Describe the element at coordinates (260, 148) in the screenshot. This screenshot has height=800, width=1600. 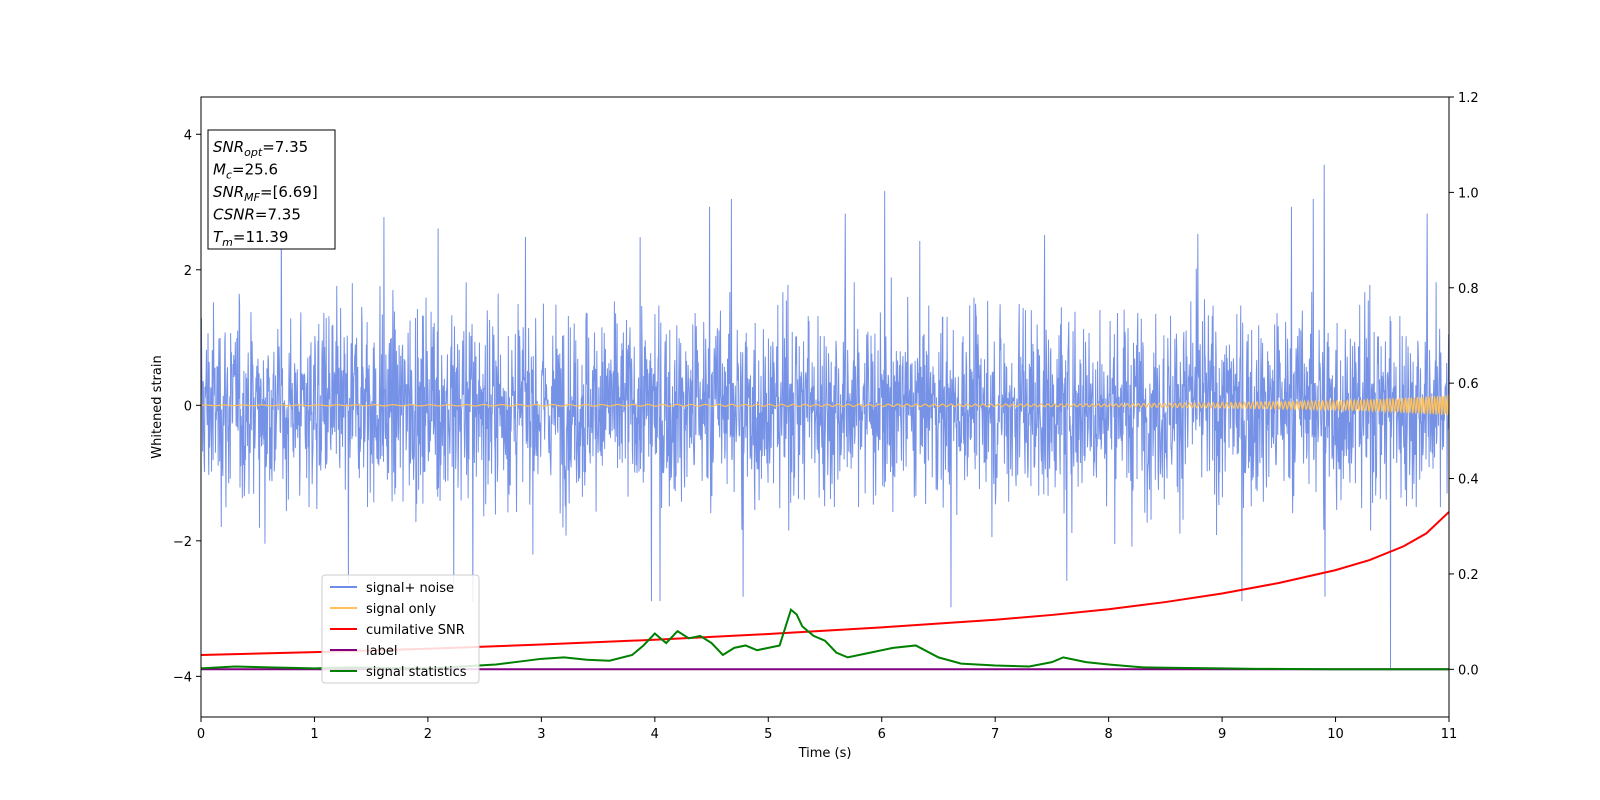
I see `stats-line: SNRopt=7.35` at that location.